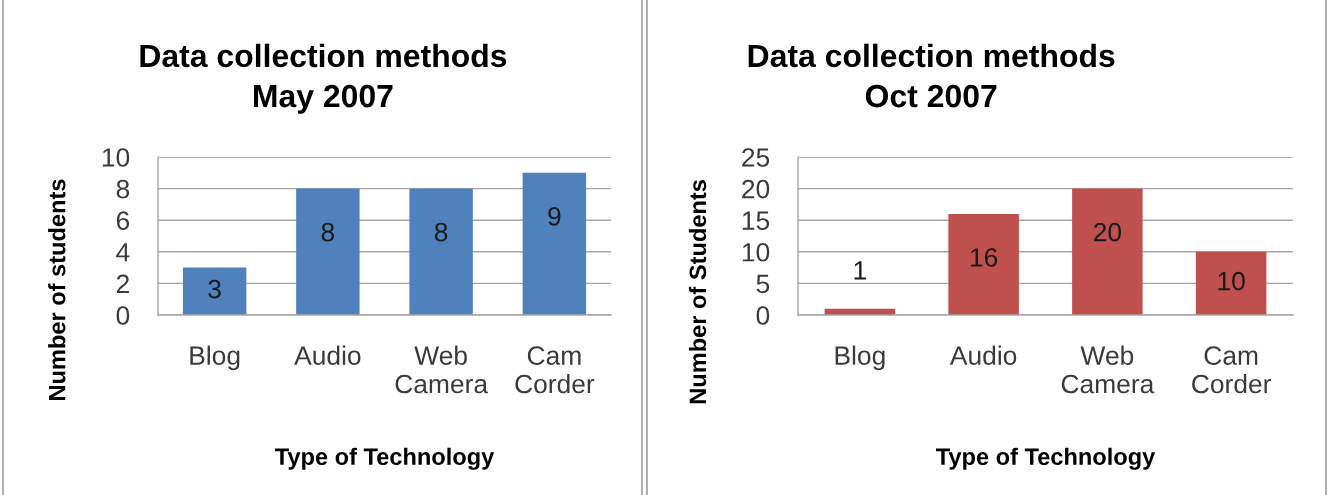 The width and height of the screenshot is (1332, 495). Describe the element at coordinates (123, 221) in the screenshot. I see `y-tick-label: 6` at that location.